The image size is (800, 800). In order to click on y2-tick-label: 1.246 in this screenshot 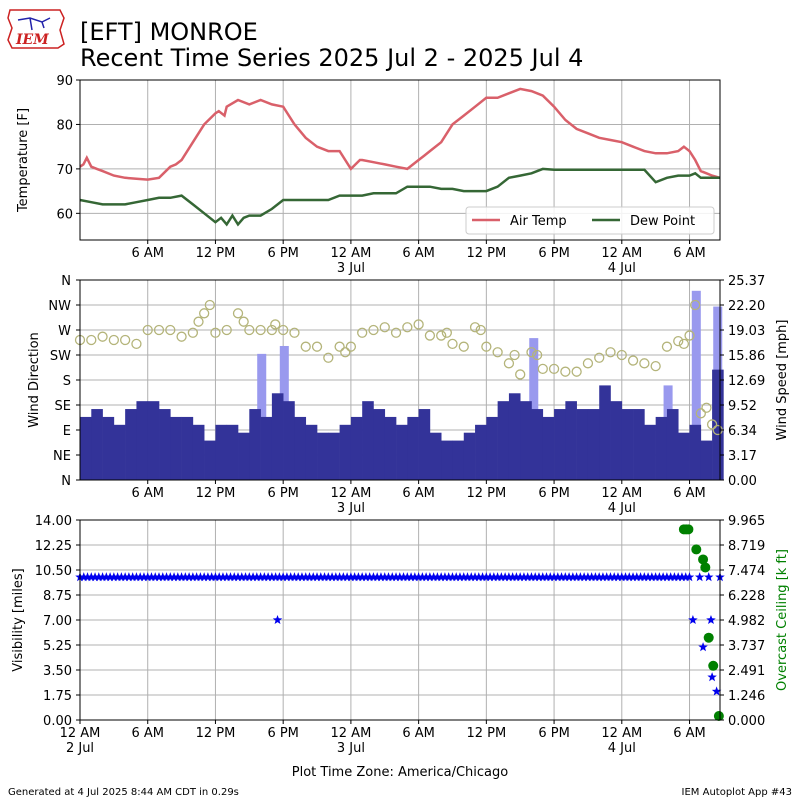, I will do `click(746, 696)`.